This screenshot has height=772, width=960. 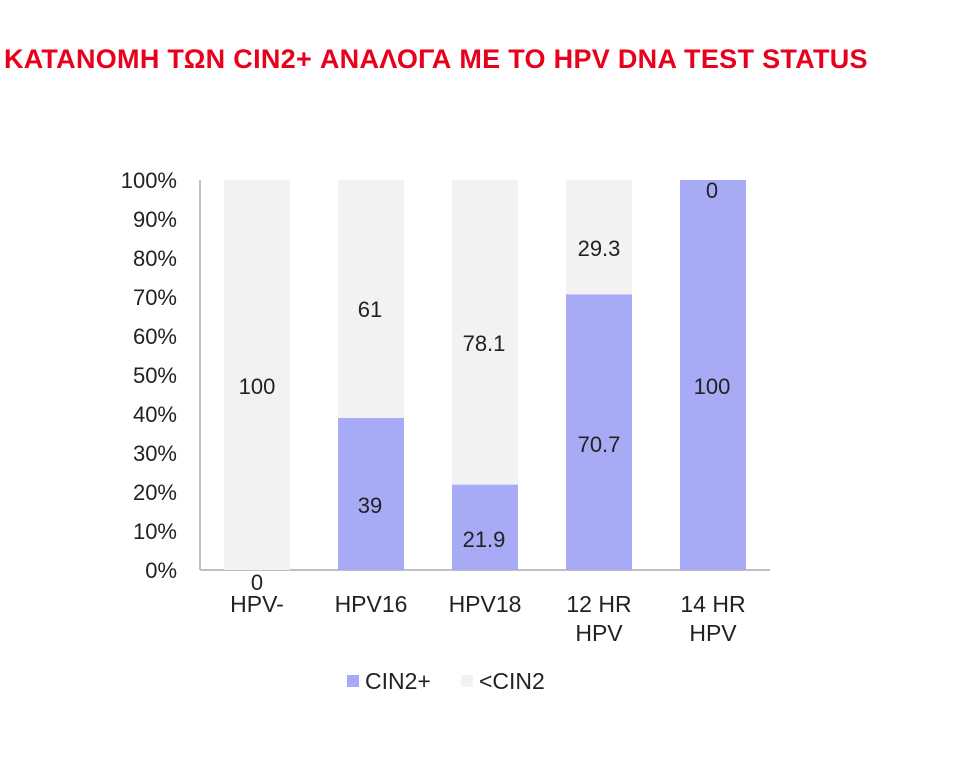 What do you see at coordinates (155, 414) in the screenshot?
I see `y-tick-label: 40%` at bounding box center [155, 414].